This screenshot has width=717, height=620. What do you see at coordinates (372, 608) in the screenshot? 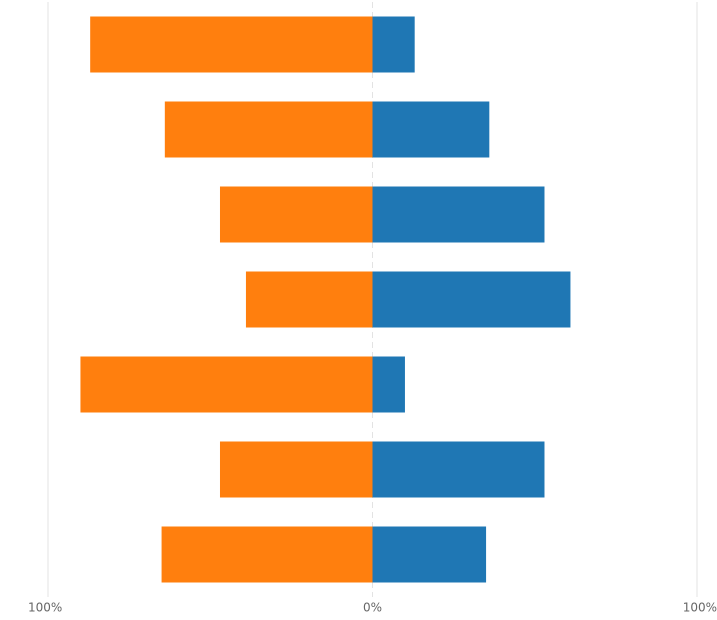
I see `x-tick-label: 0%` at bounding box center [372, 608].